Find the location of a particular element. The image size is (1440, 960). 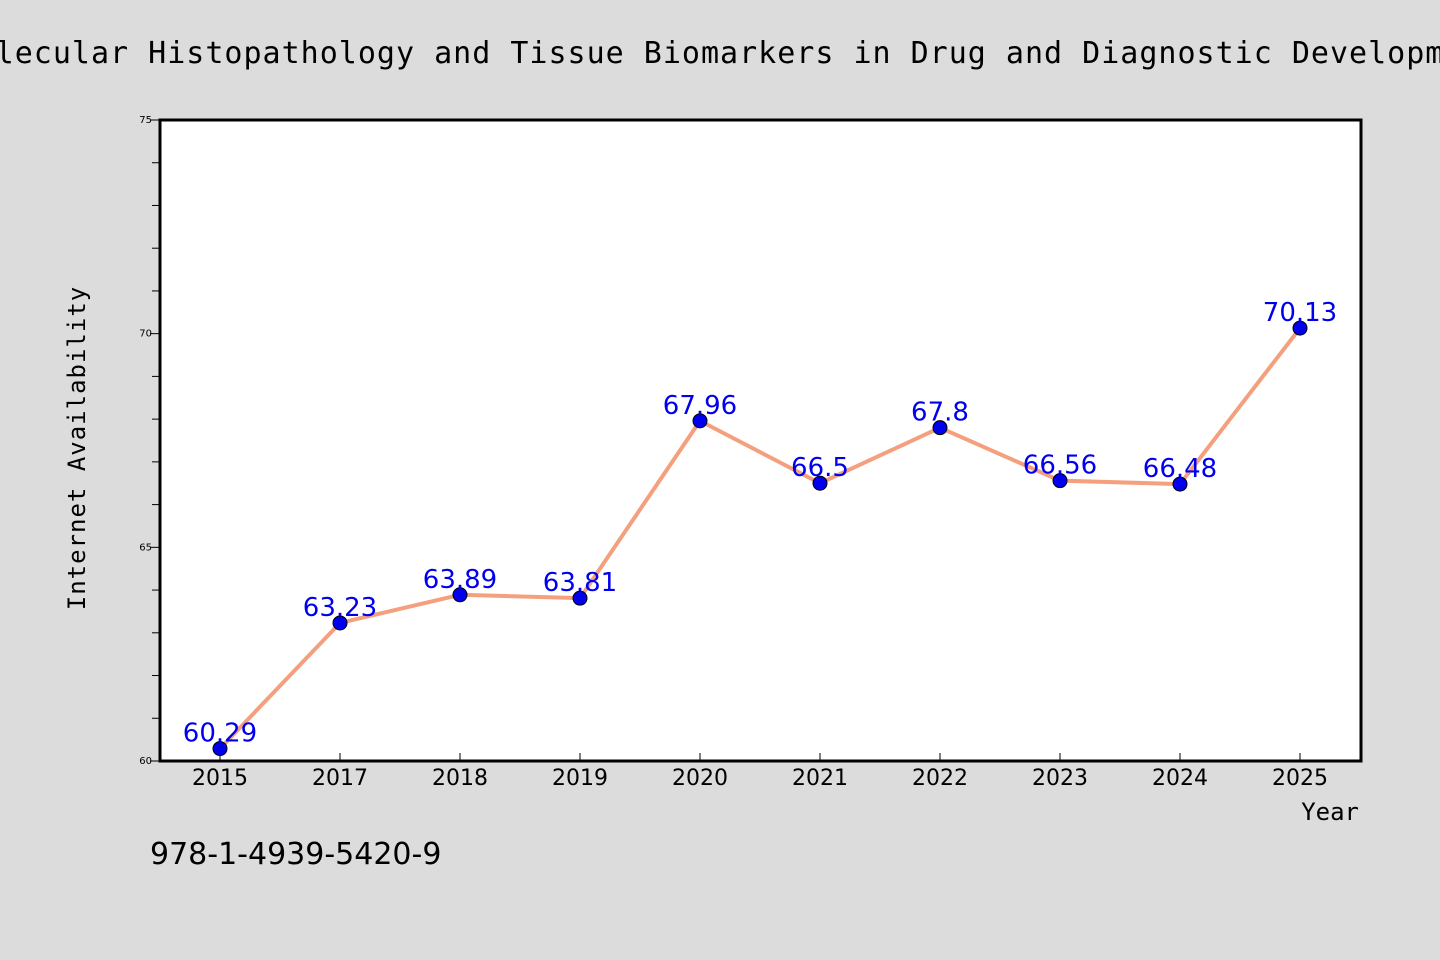

x-tick-label: 2015 is located at coordinates (220, 778).